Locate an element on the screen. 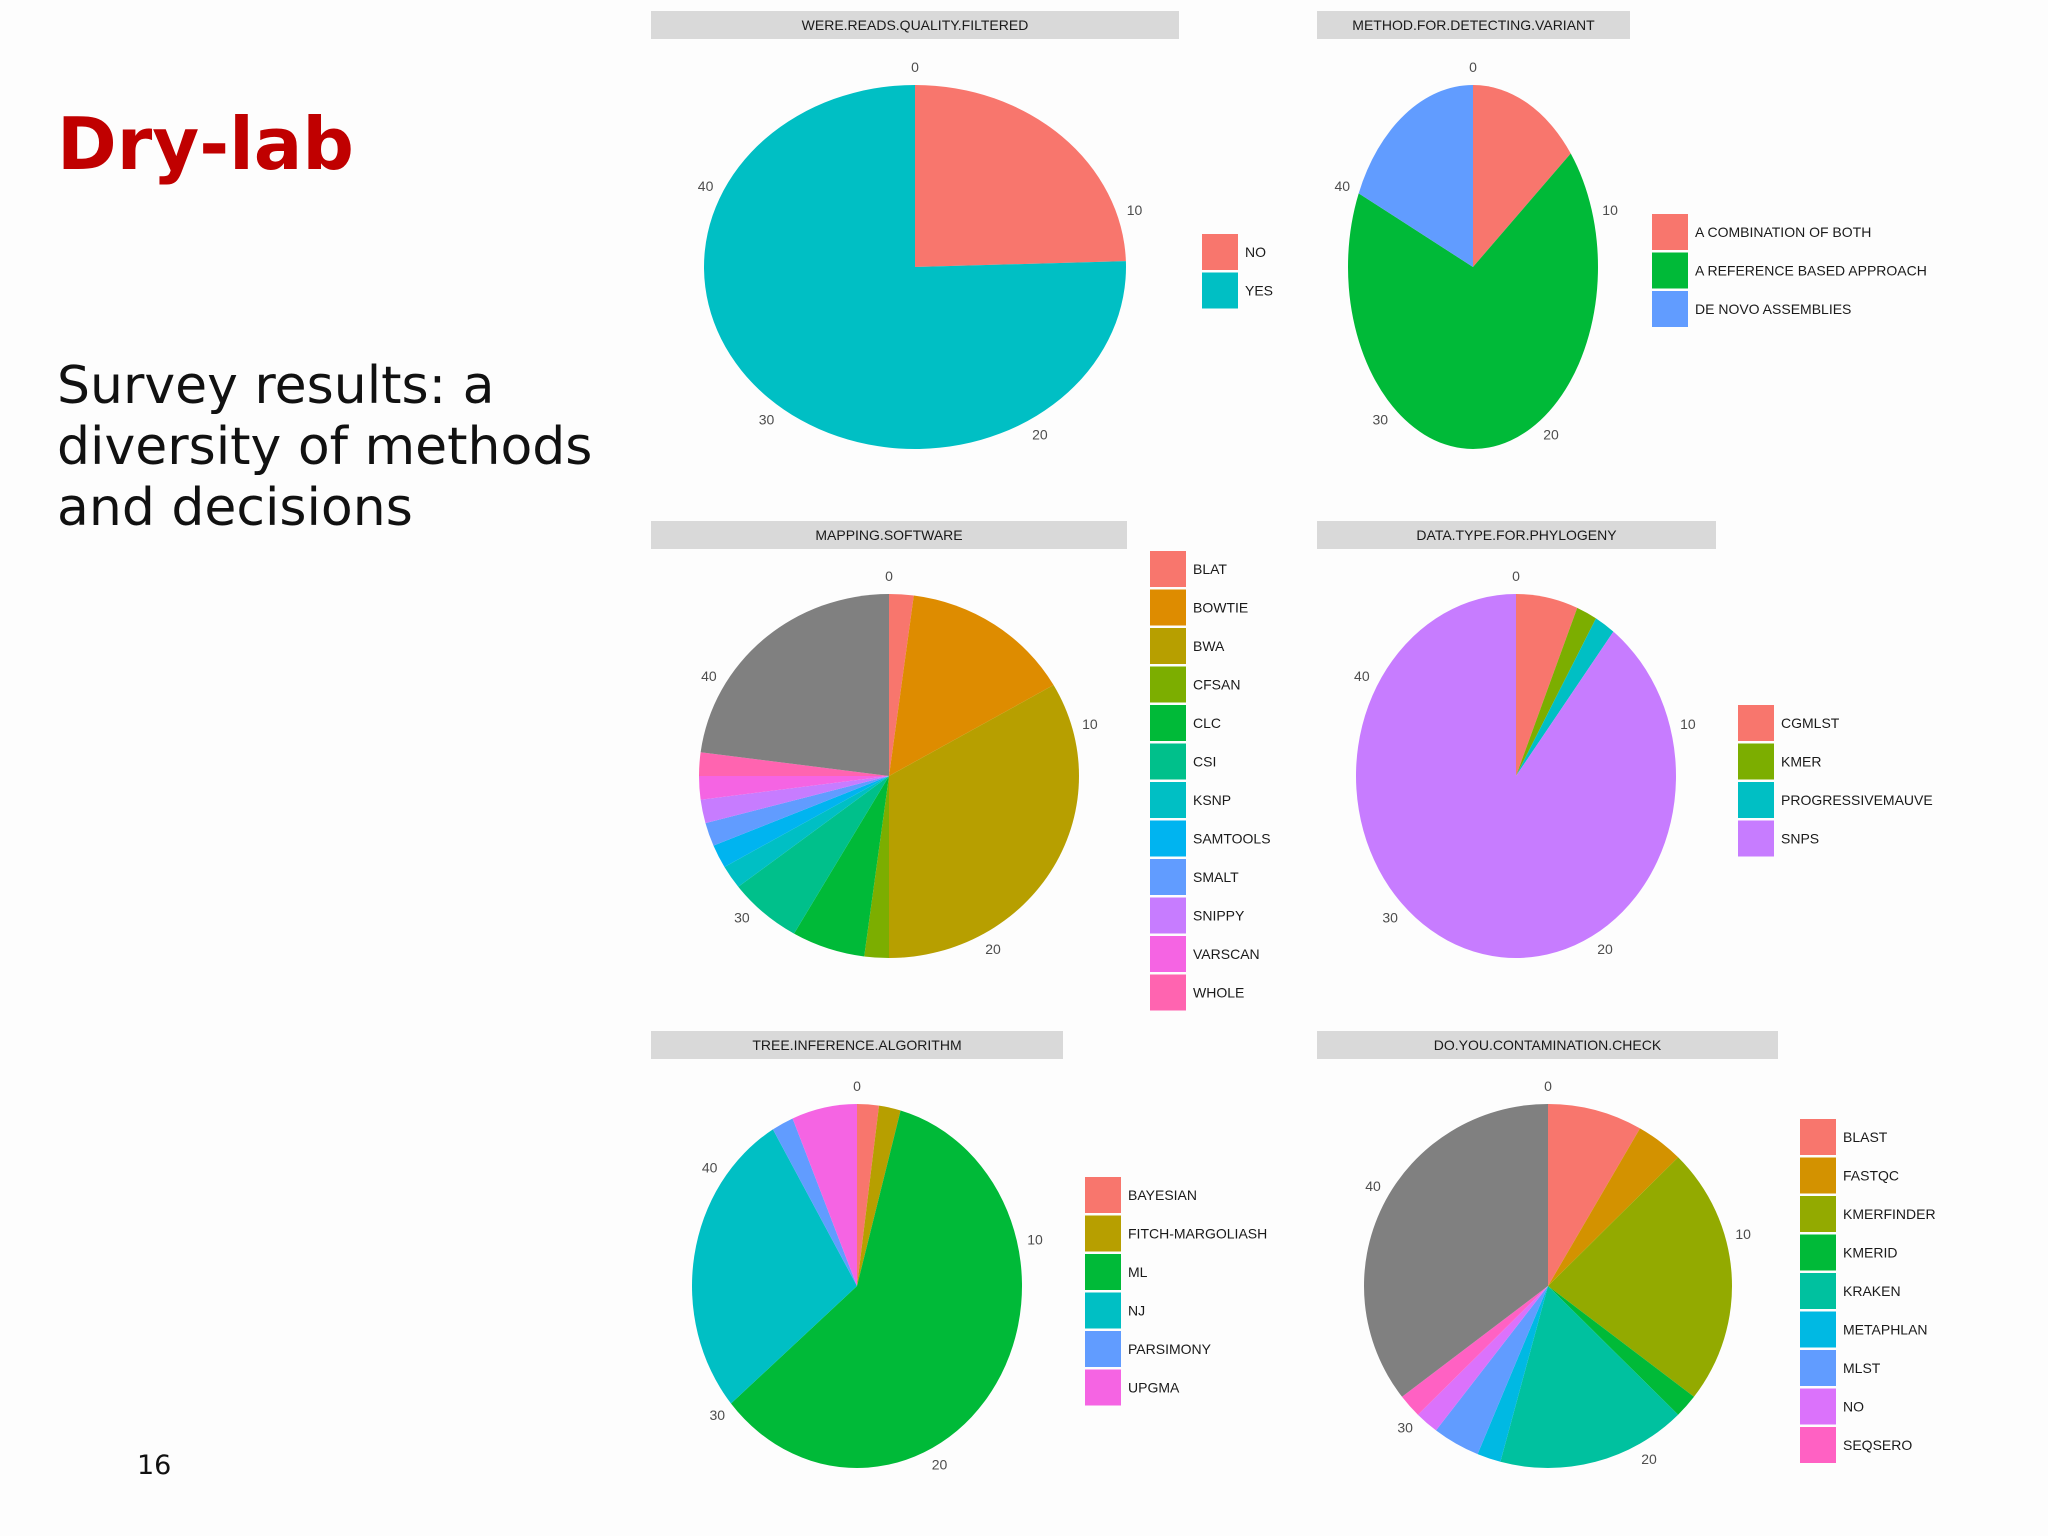 The width and height of the screenshot is (2048, 1536). page-number: 16 is located at coordinates (154, 1465).